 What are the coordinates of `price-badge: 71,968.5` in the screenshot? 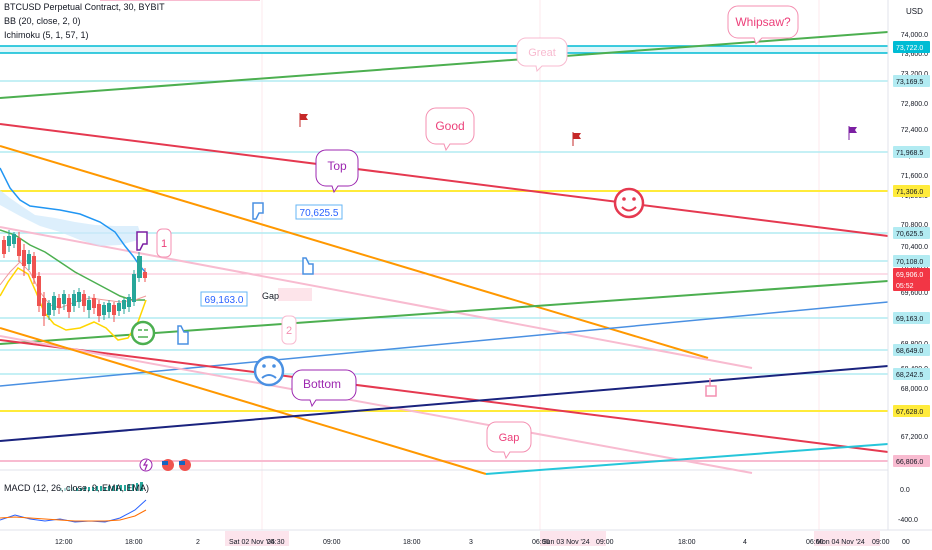 It's located at (911, 152).